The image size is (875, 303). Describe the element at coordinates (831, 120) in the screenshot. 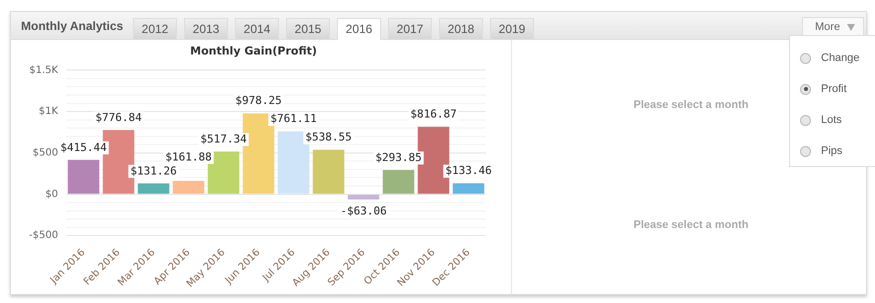

I see `text: Lots` at that location.